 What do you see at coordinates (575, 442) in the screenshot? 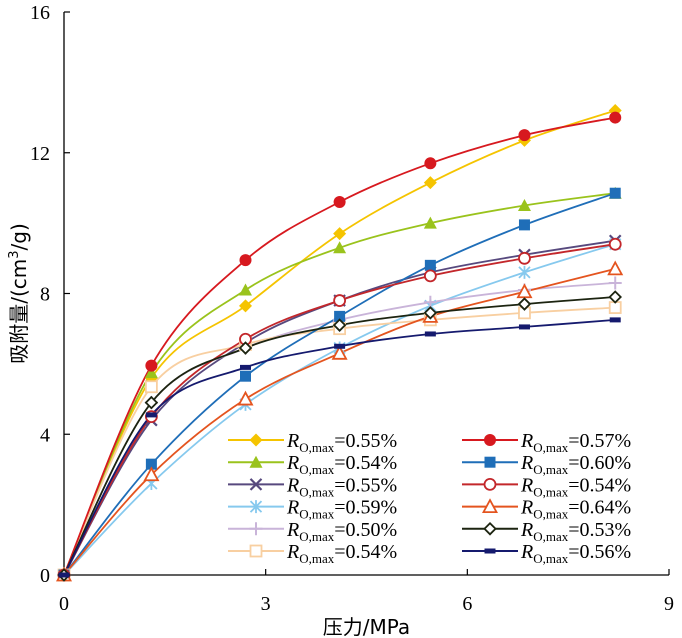
I see `legend-label: RO,max=0.57%` at bounding box center [575, 442].